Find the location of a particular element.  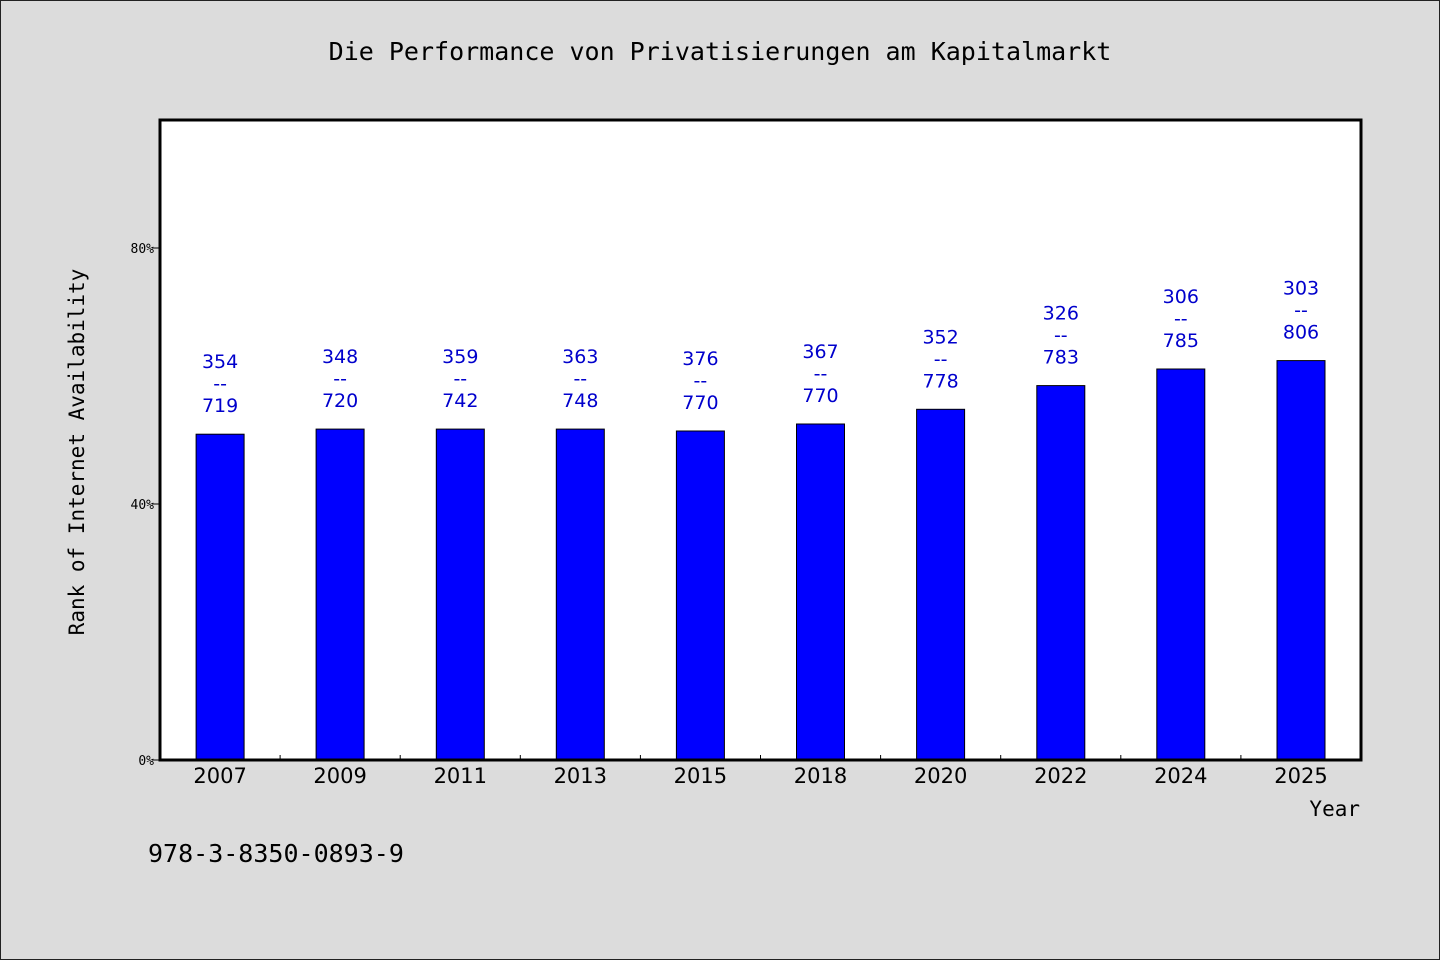

data-label-bottom-2025: 806 is located at coordinates (1301, 333).